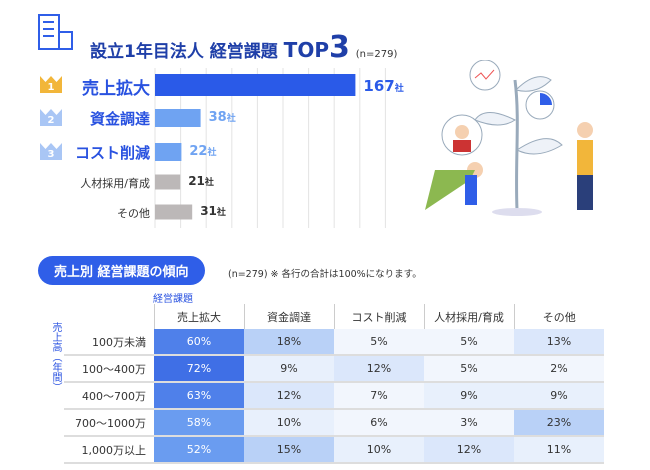 The width and height of the screenshot is (650, 470). Describe the element at coordinates (116, 88) in the screenshot. I see `bar-label: 売上拡大` at that location.